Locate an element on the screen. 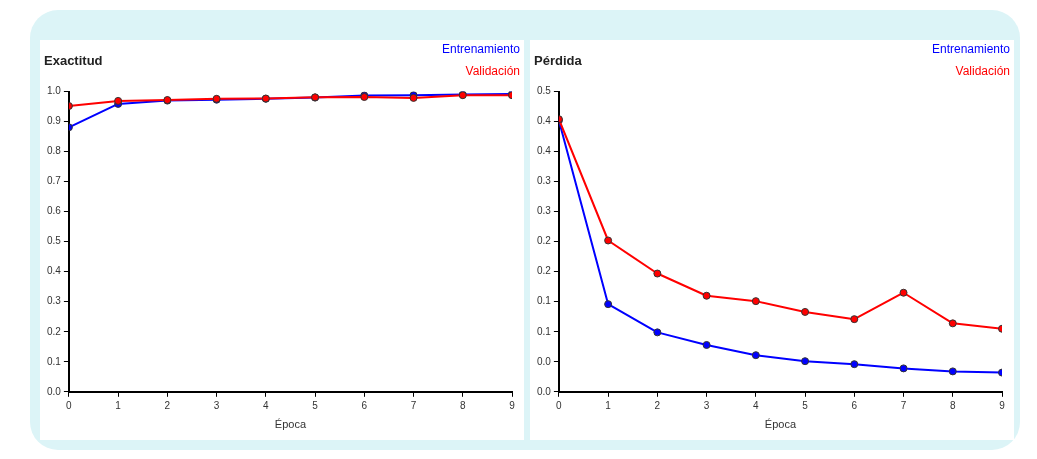 The image size is (1037, 459). y-tick-label: 0.9 is located at coordinates (54, 121).